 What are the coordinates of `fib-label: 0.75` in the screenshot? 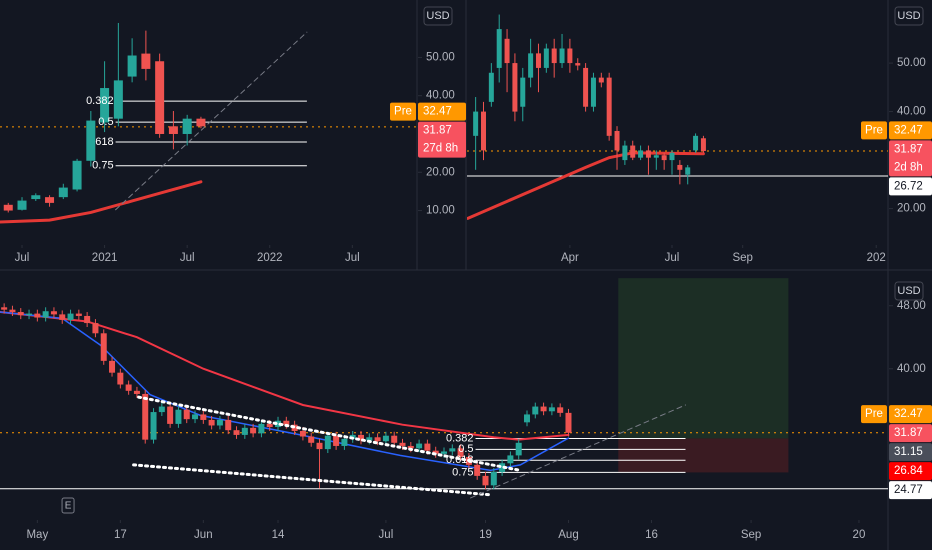 It's located at (102, 166).